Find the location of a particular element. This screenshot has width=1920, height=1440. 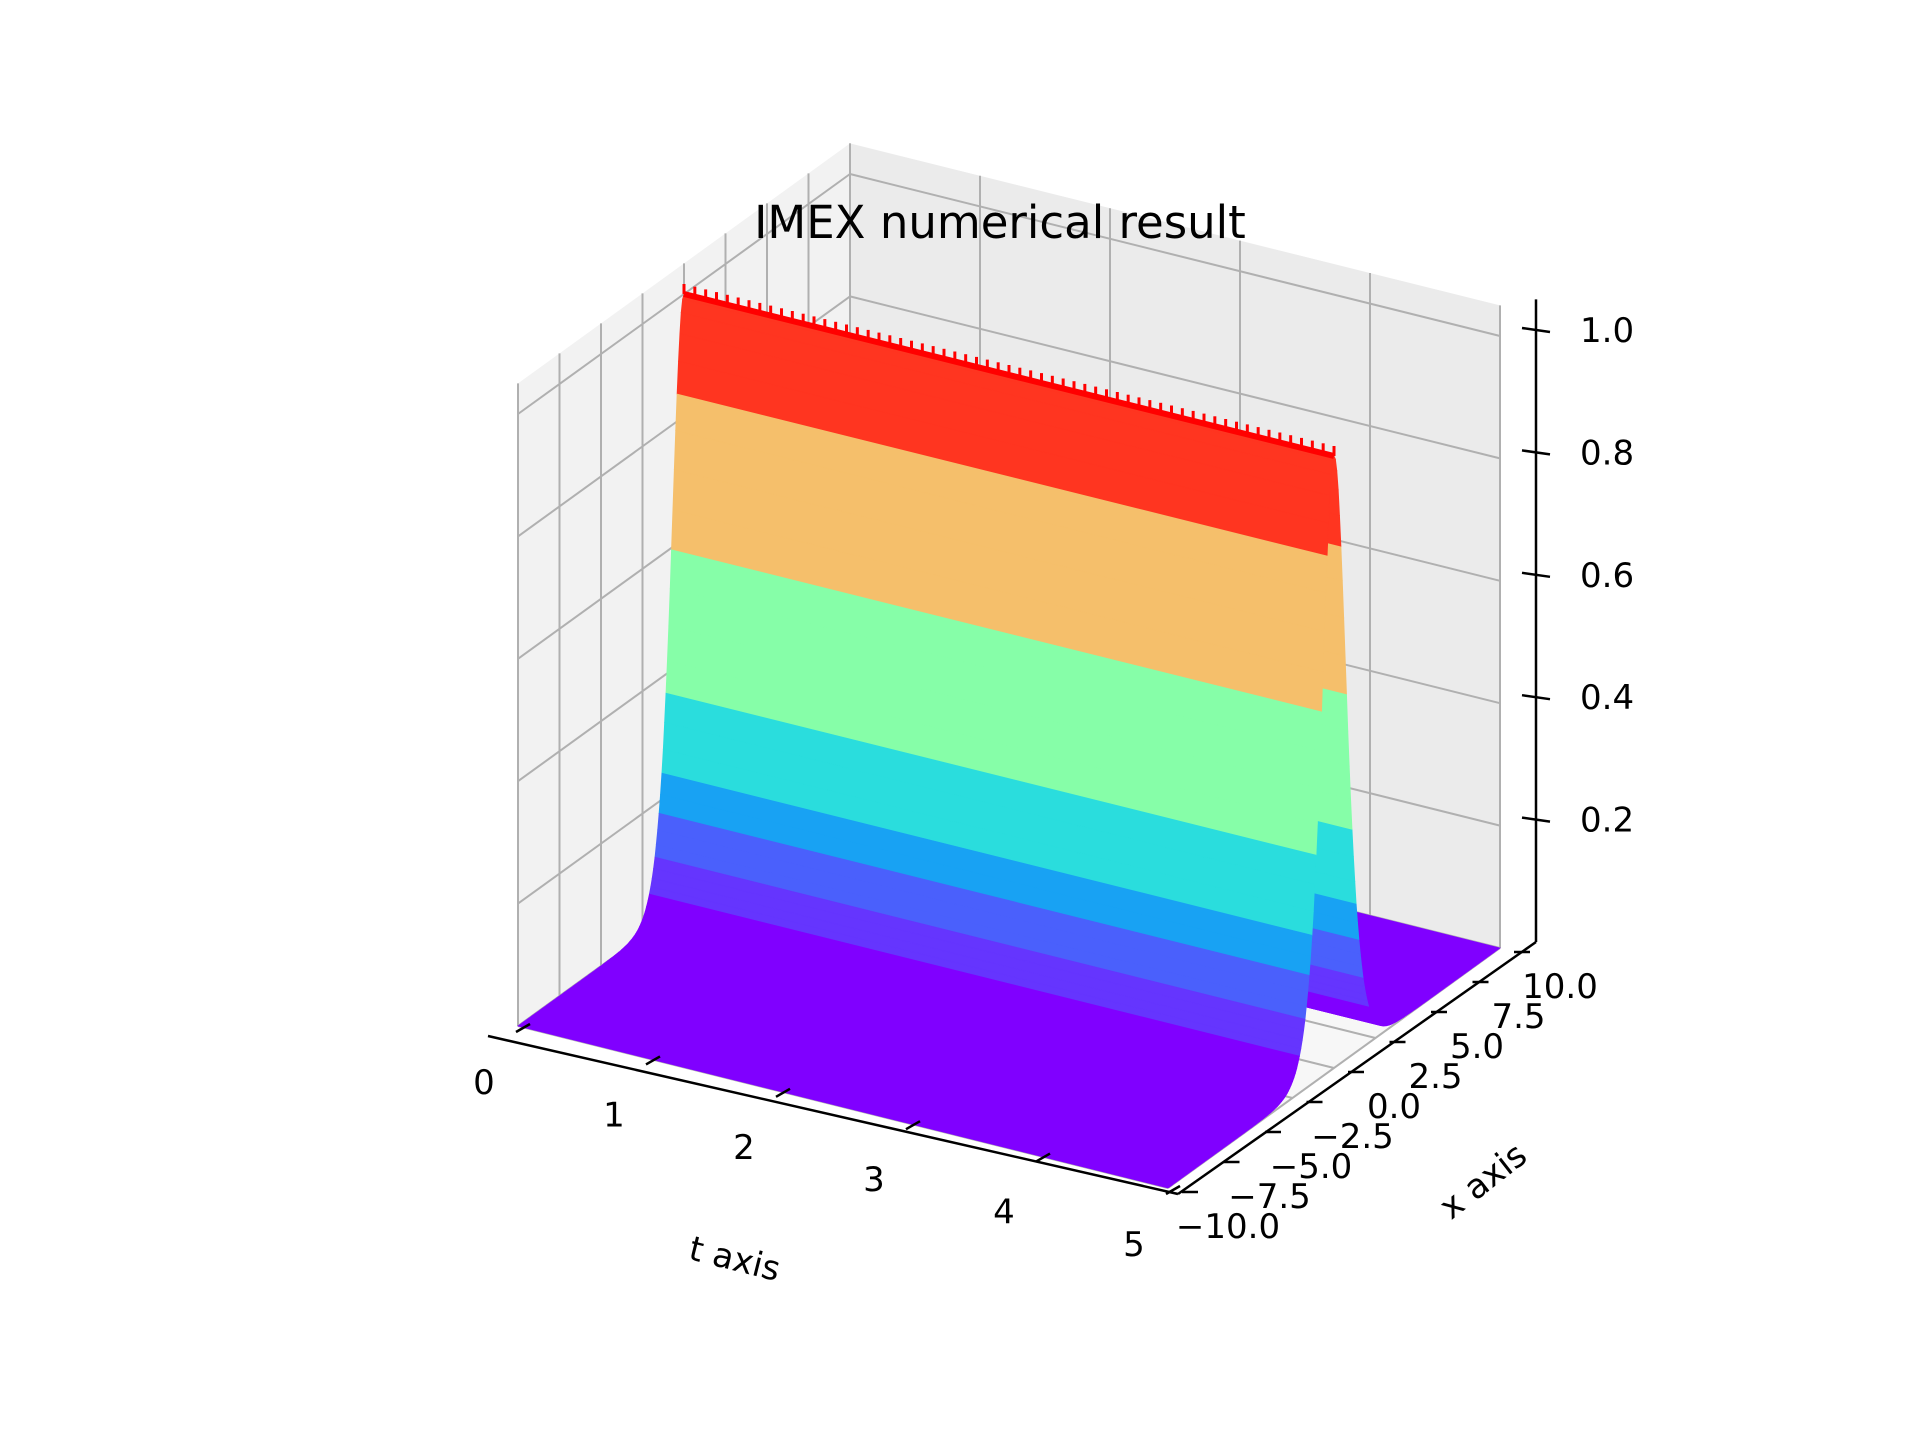

t-tick-label: 3 is located at coordinates (874, 1180).